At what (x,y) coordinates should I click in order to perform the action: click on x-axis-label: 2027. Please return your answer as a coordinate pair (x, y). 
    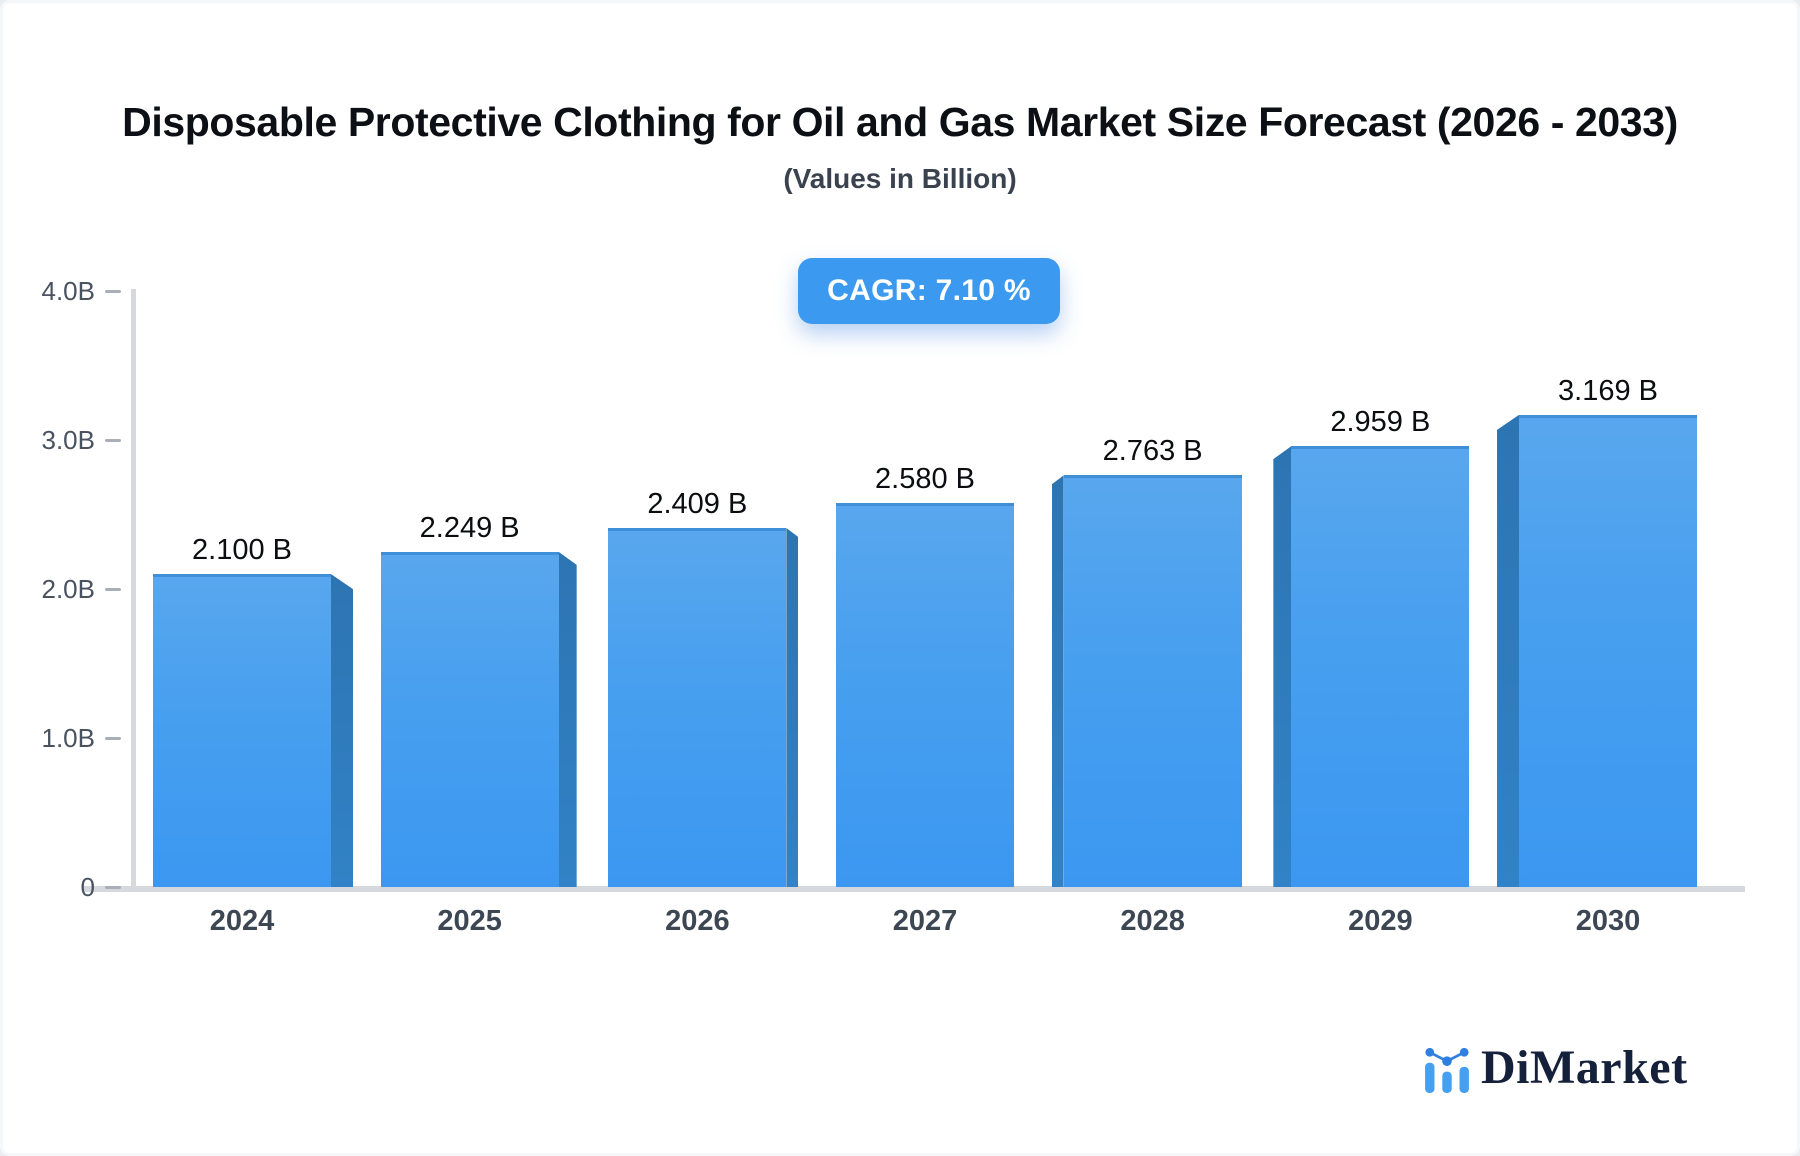
    Looking at the image, I should click on (925, 921).